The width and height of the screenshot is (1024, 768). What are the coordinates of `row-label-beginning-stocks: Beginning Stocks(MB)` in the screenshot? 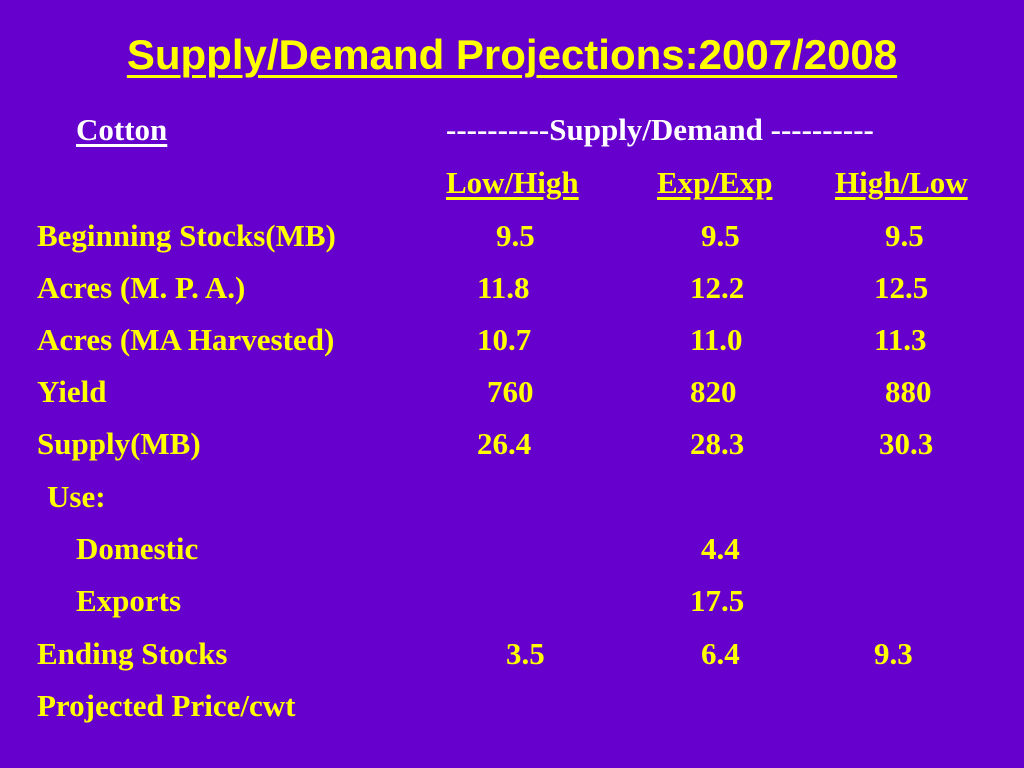 It's located at (186, 235).